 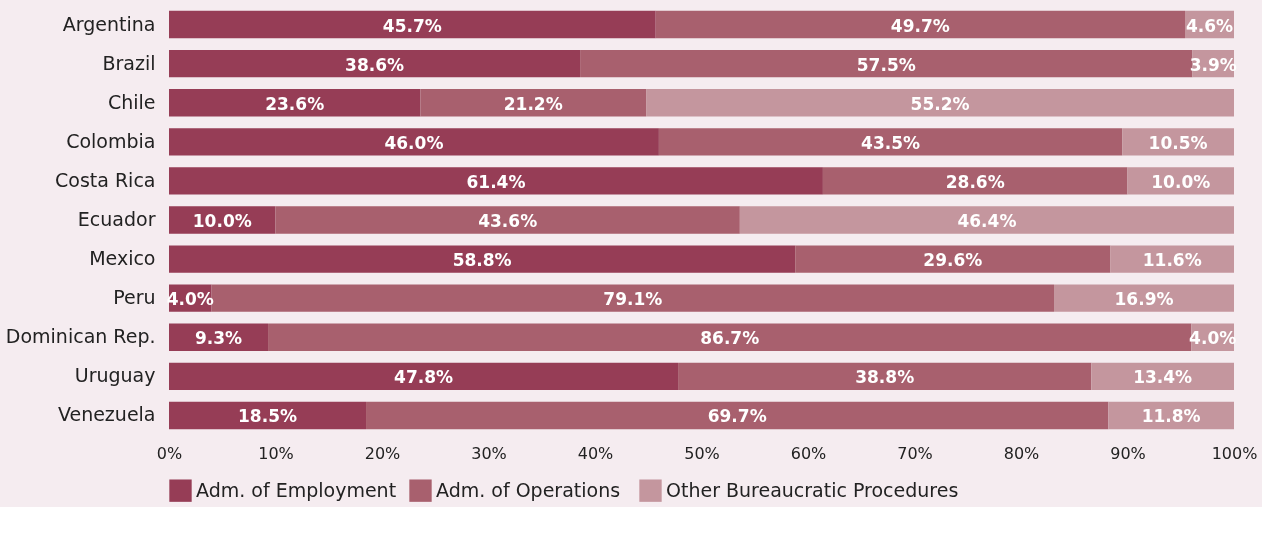 What do you see at coordinates (633, 299) in the screenshot?
I see `data-label: 79.1%` at bounding box center [633, 299].